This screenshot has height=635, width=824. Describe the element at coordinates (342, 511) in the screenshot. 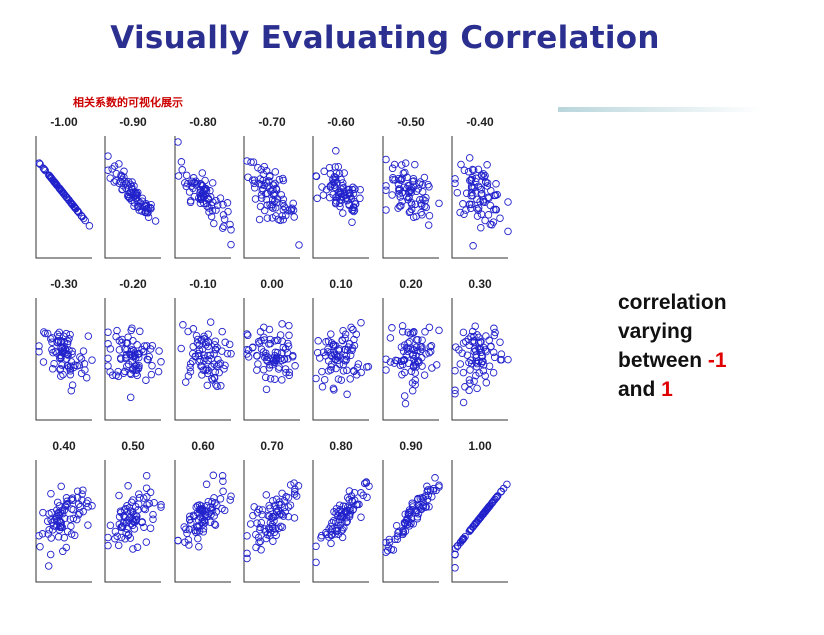

I see `scatter-panel: 0.80` at that location.